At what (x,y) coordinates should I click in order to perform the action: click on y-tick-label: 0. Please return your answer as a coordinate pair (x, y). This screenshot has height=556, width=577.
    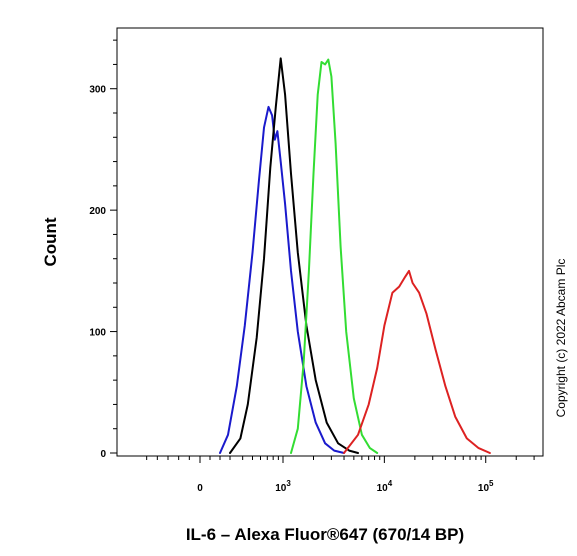
    Looking at the image, I should click on (103, 454).